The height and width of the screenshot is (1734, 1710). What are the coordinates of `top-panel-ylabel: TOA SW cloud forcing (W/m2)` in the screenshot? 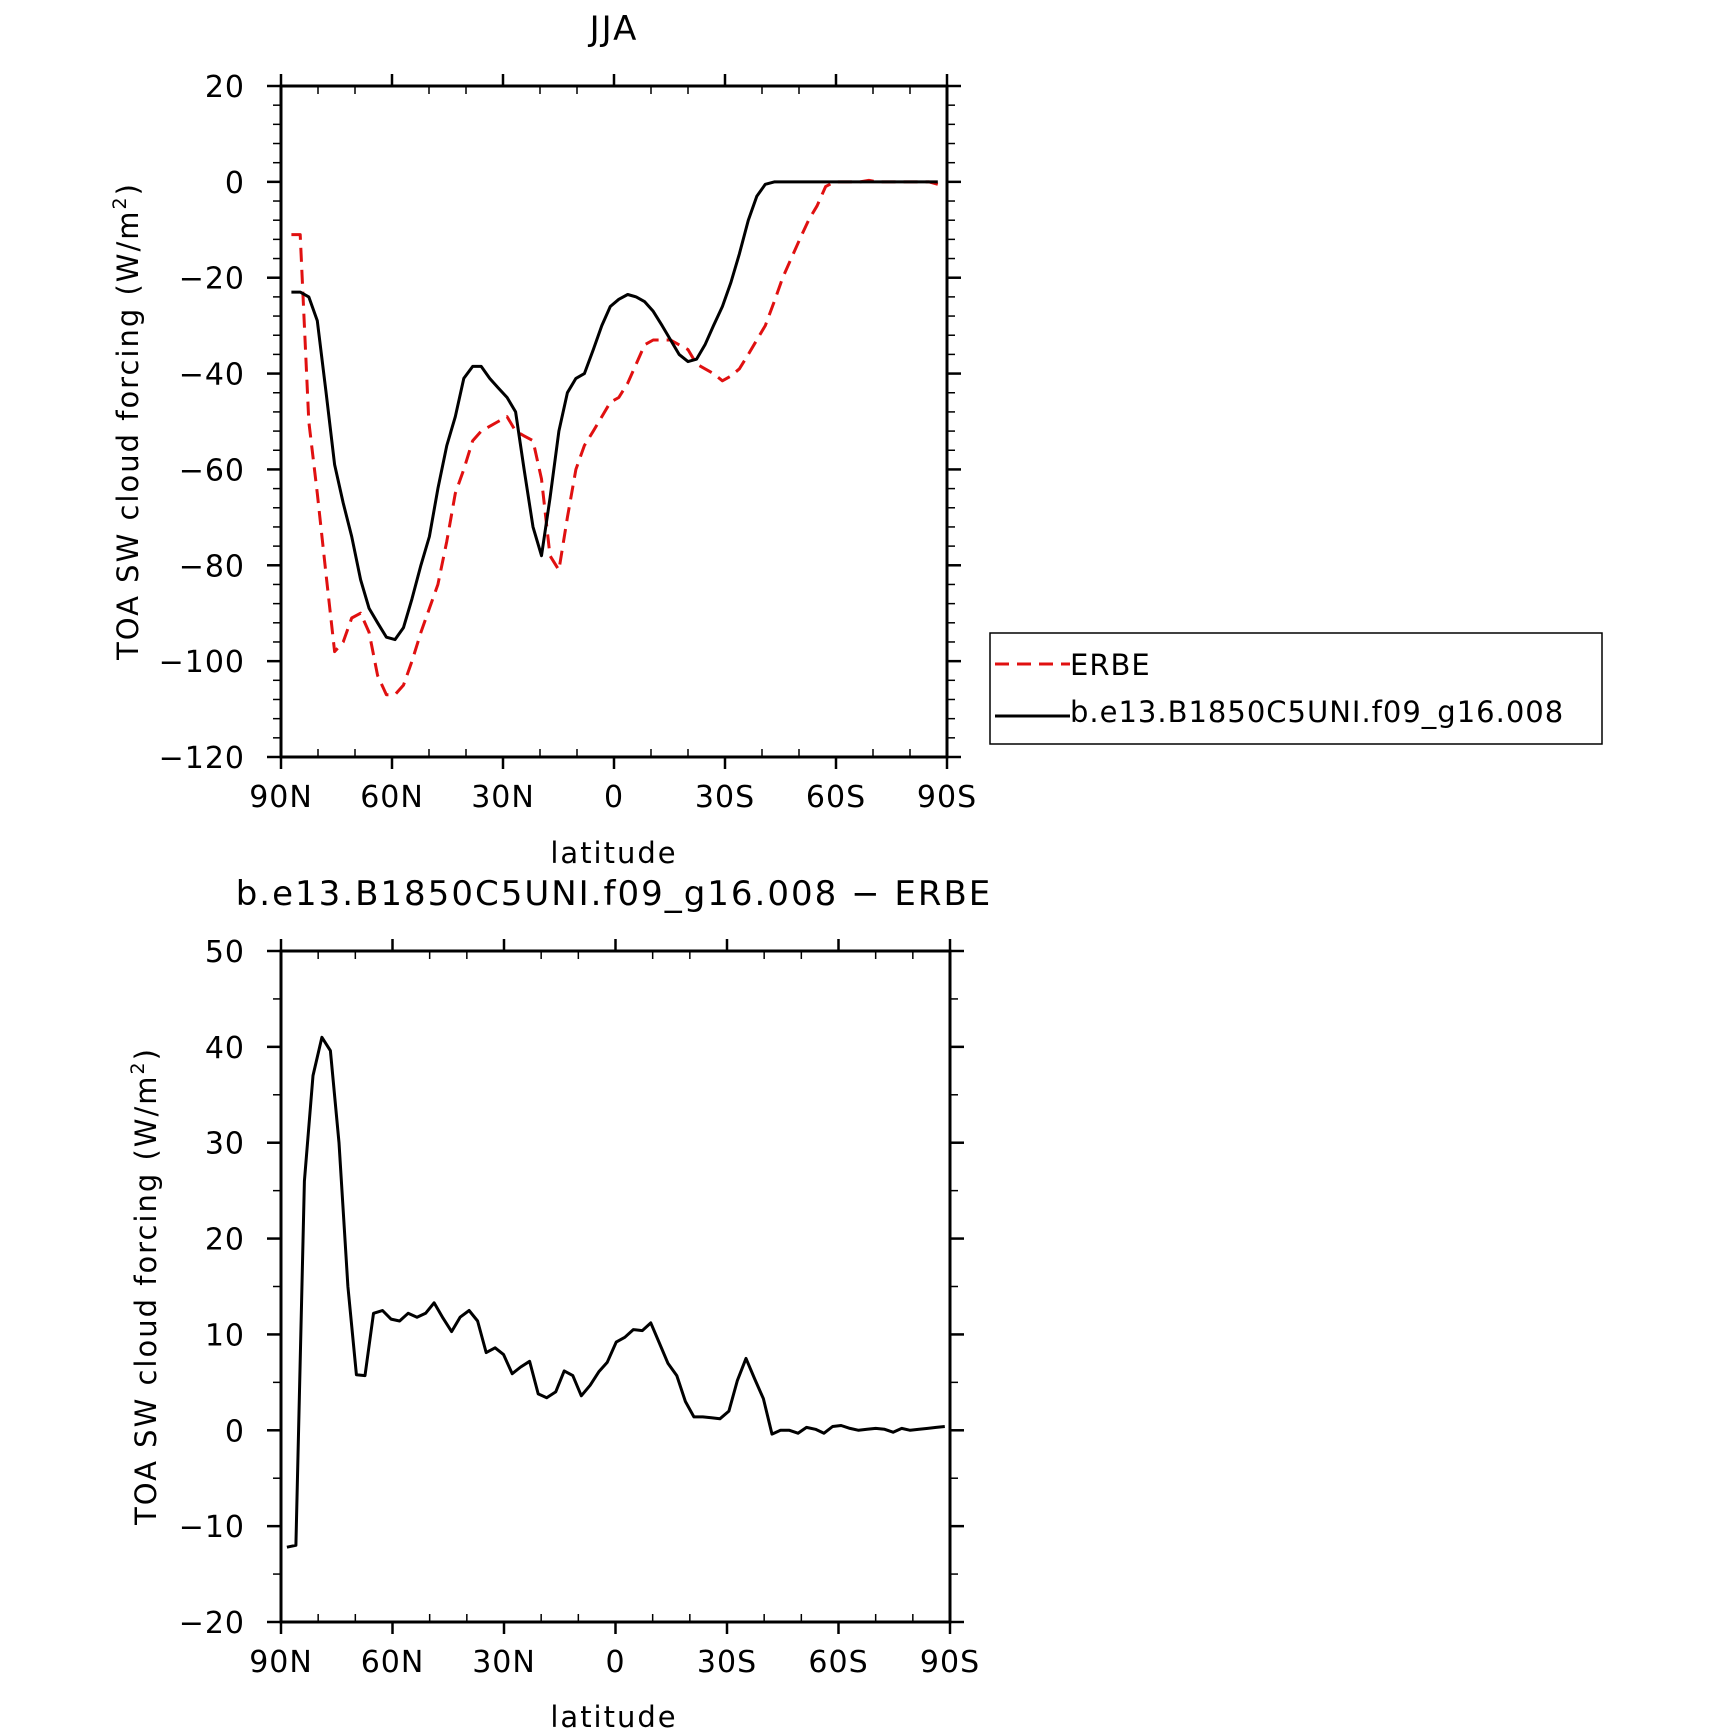 It's located at (127, 421).